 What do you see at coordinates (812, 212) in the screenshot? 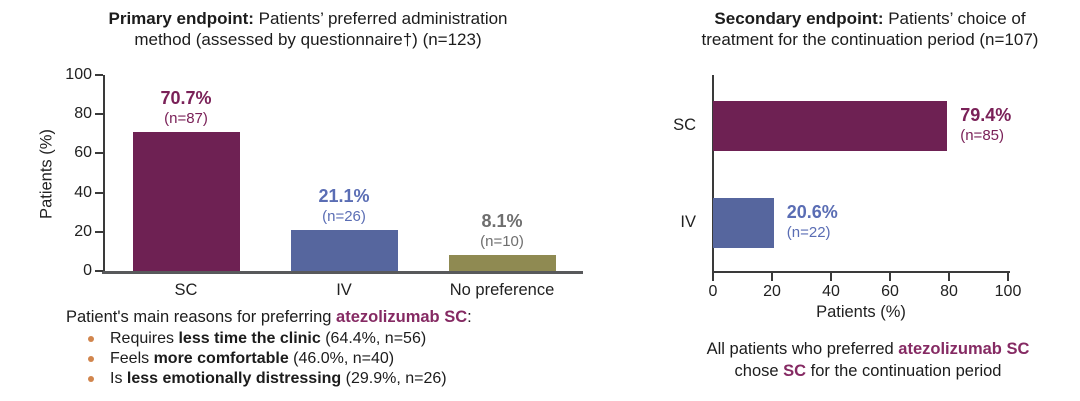
I see `bar-value-label: 20.6%` at bounding box center [812, 212].